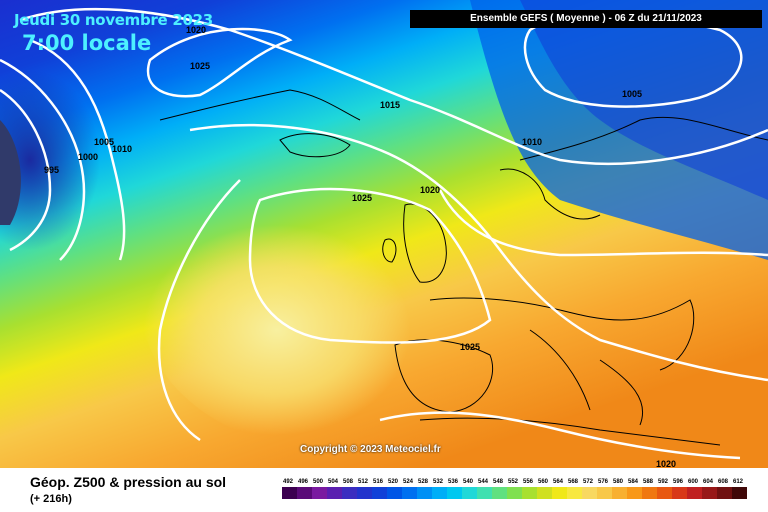  I want to click on scale-label: 608, so click(723, 482).